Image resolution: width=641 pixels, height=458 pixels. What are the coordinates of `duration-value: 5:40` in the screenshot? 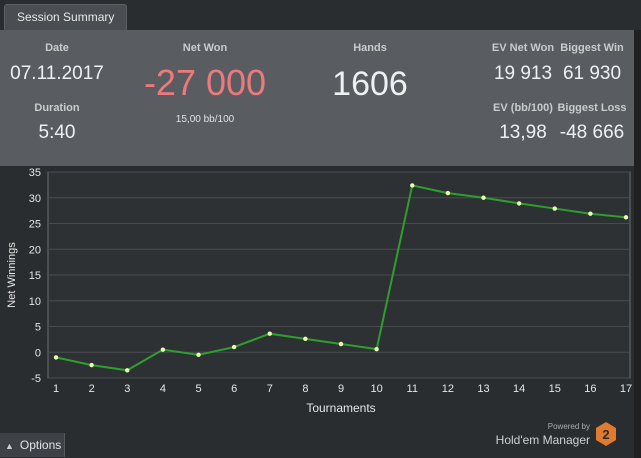 It's located at (57, 132).